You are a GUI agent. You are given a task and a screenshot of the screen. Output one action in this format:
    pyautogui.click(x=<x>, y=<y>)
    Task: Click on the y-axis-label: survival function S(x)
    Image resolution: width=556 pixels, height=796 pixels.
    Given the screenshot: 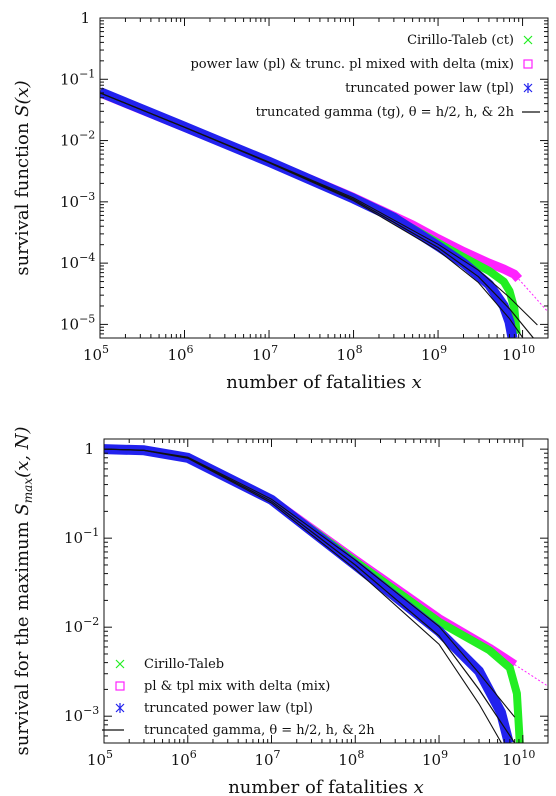 What is the action you would take?
    pyautogui.click(x=22, y=177)
    